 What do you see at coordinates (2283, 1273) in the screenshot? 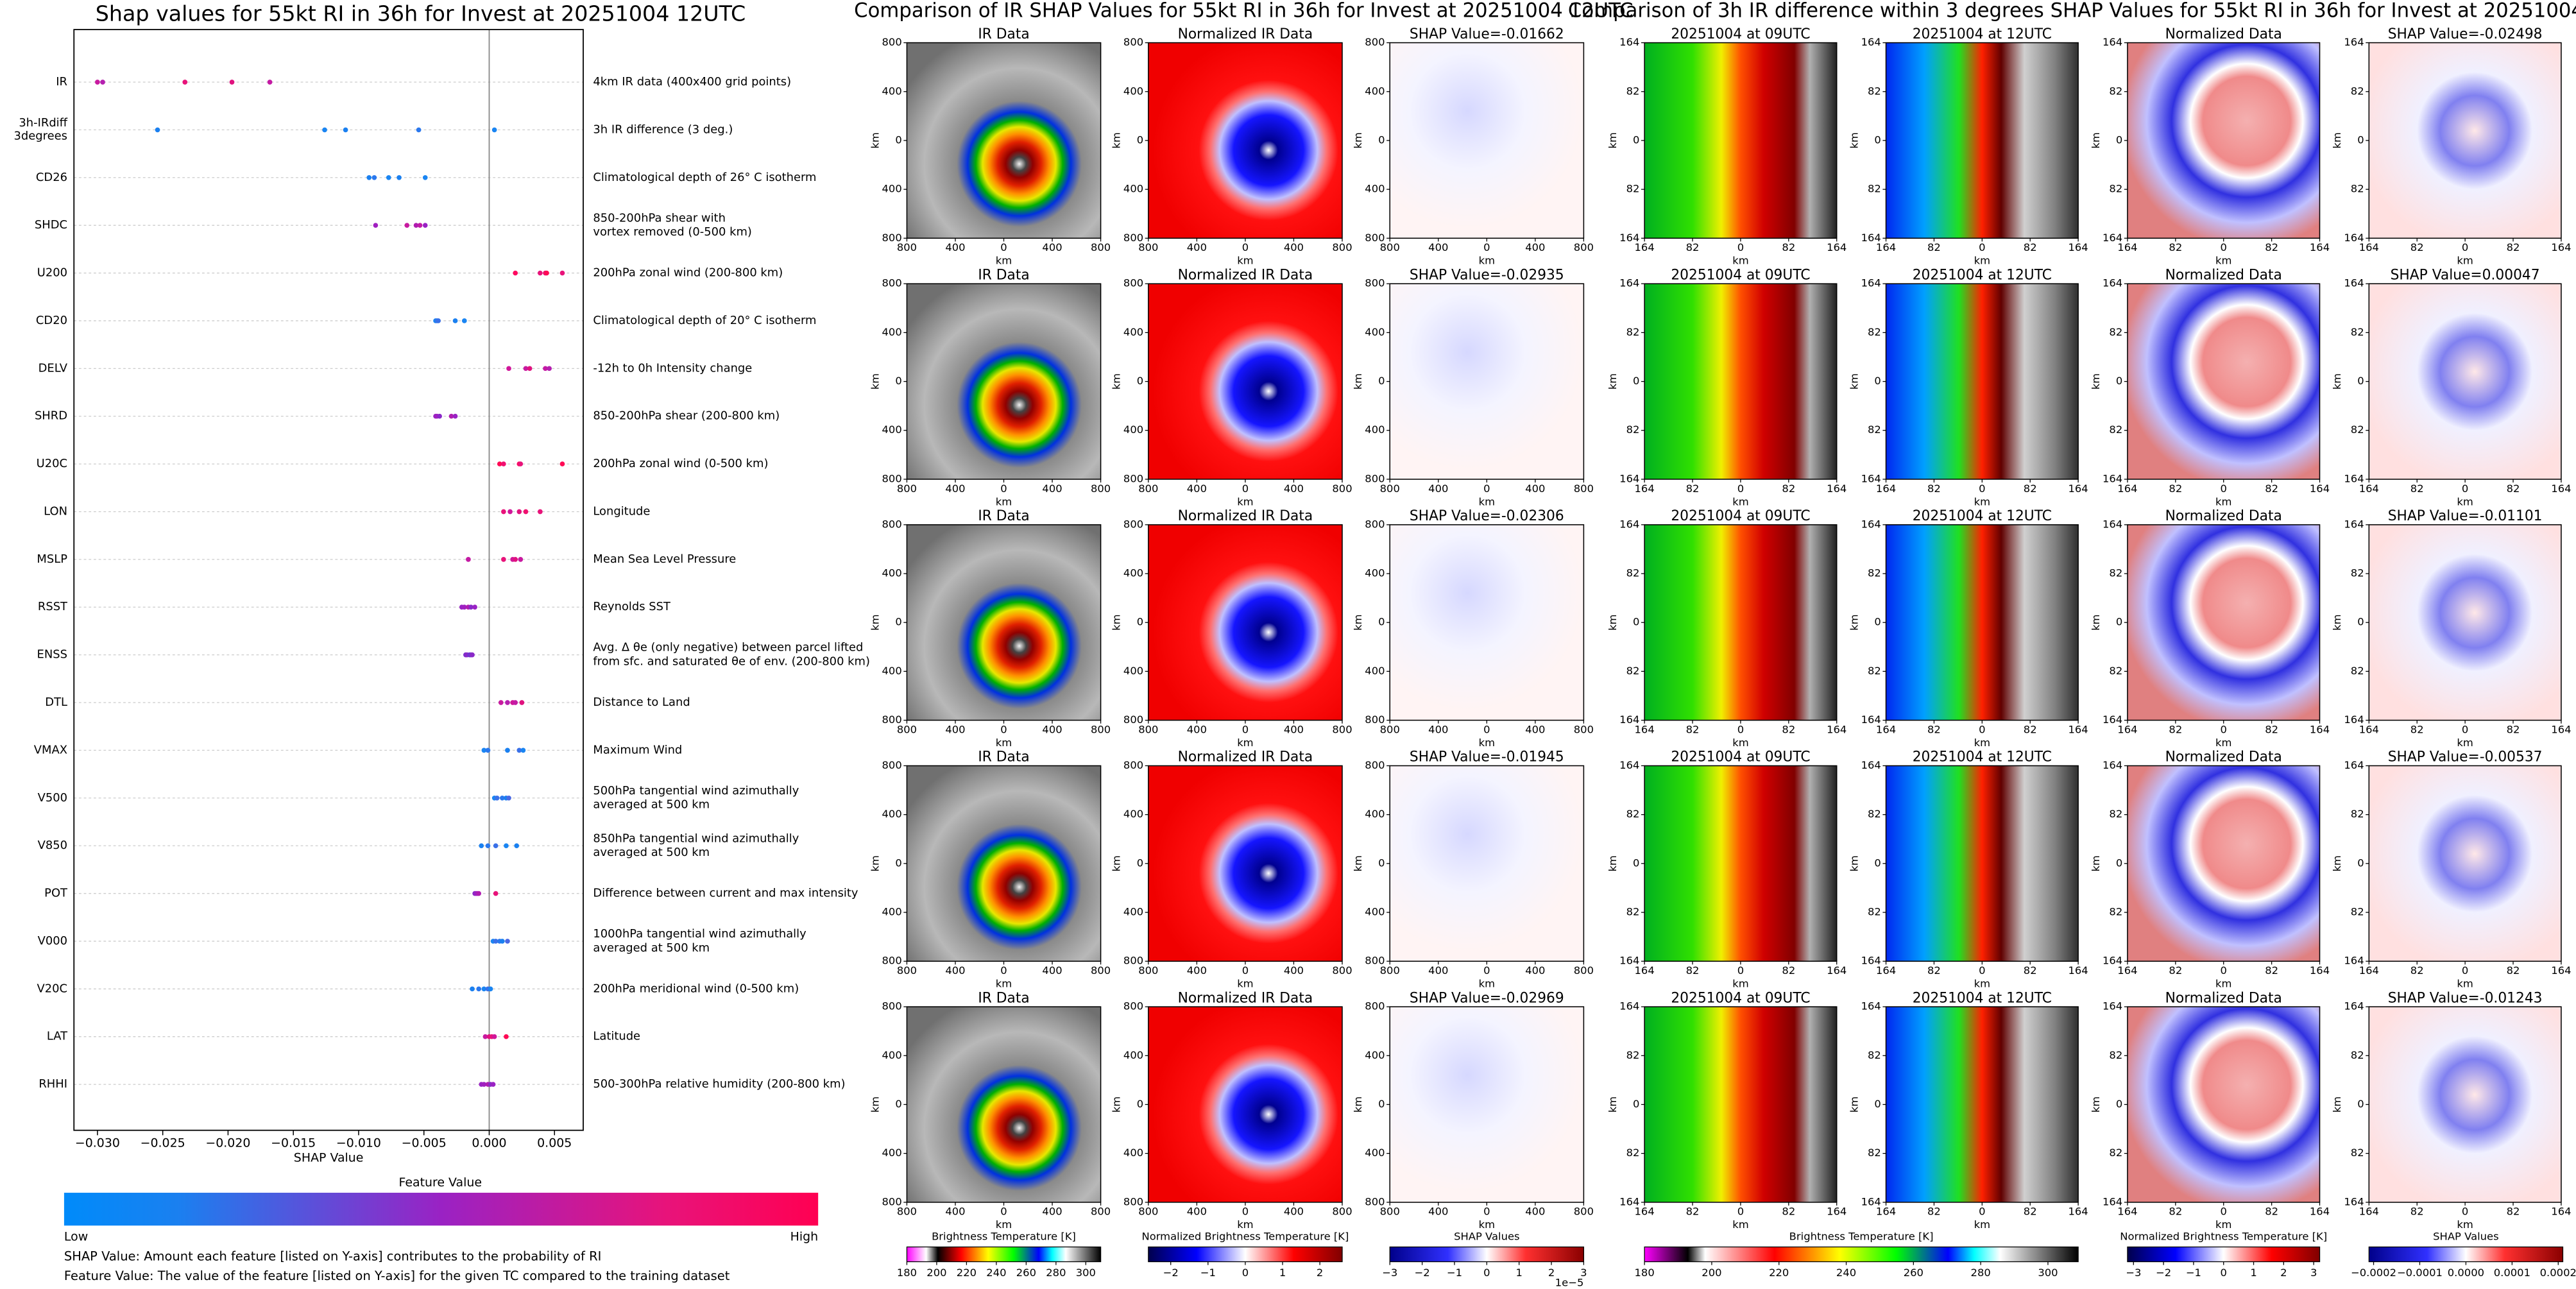
I see `colorbar-tick-label: 2` at bounding box center [2283, 1273].